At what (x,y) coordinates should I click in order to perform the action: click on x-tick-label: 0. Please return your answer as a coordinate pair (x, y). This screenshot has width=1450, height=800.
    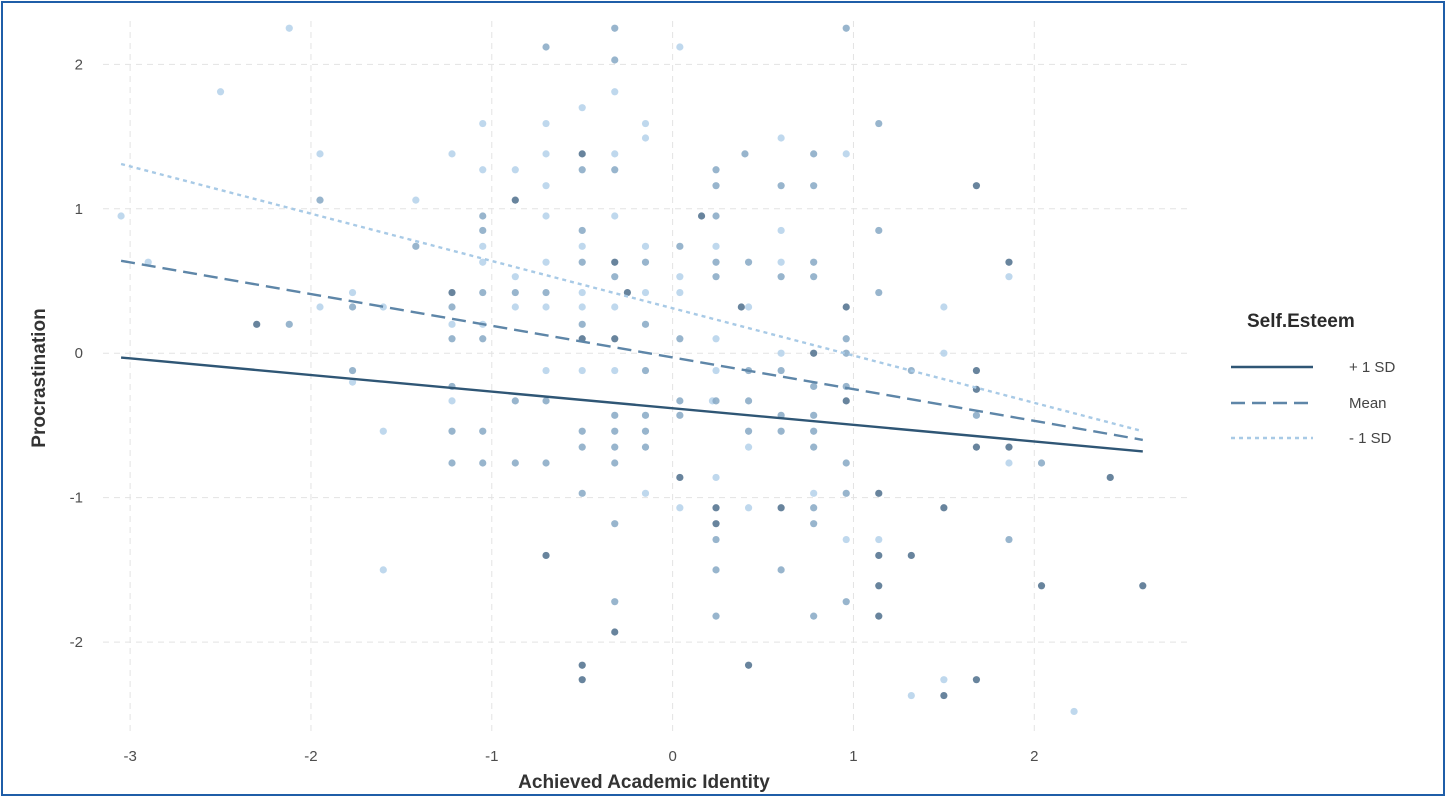
    Looking at the image, I should click on (672, 756).